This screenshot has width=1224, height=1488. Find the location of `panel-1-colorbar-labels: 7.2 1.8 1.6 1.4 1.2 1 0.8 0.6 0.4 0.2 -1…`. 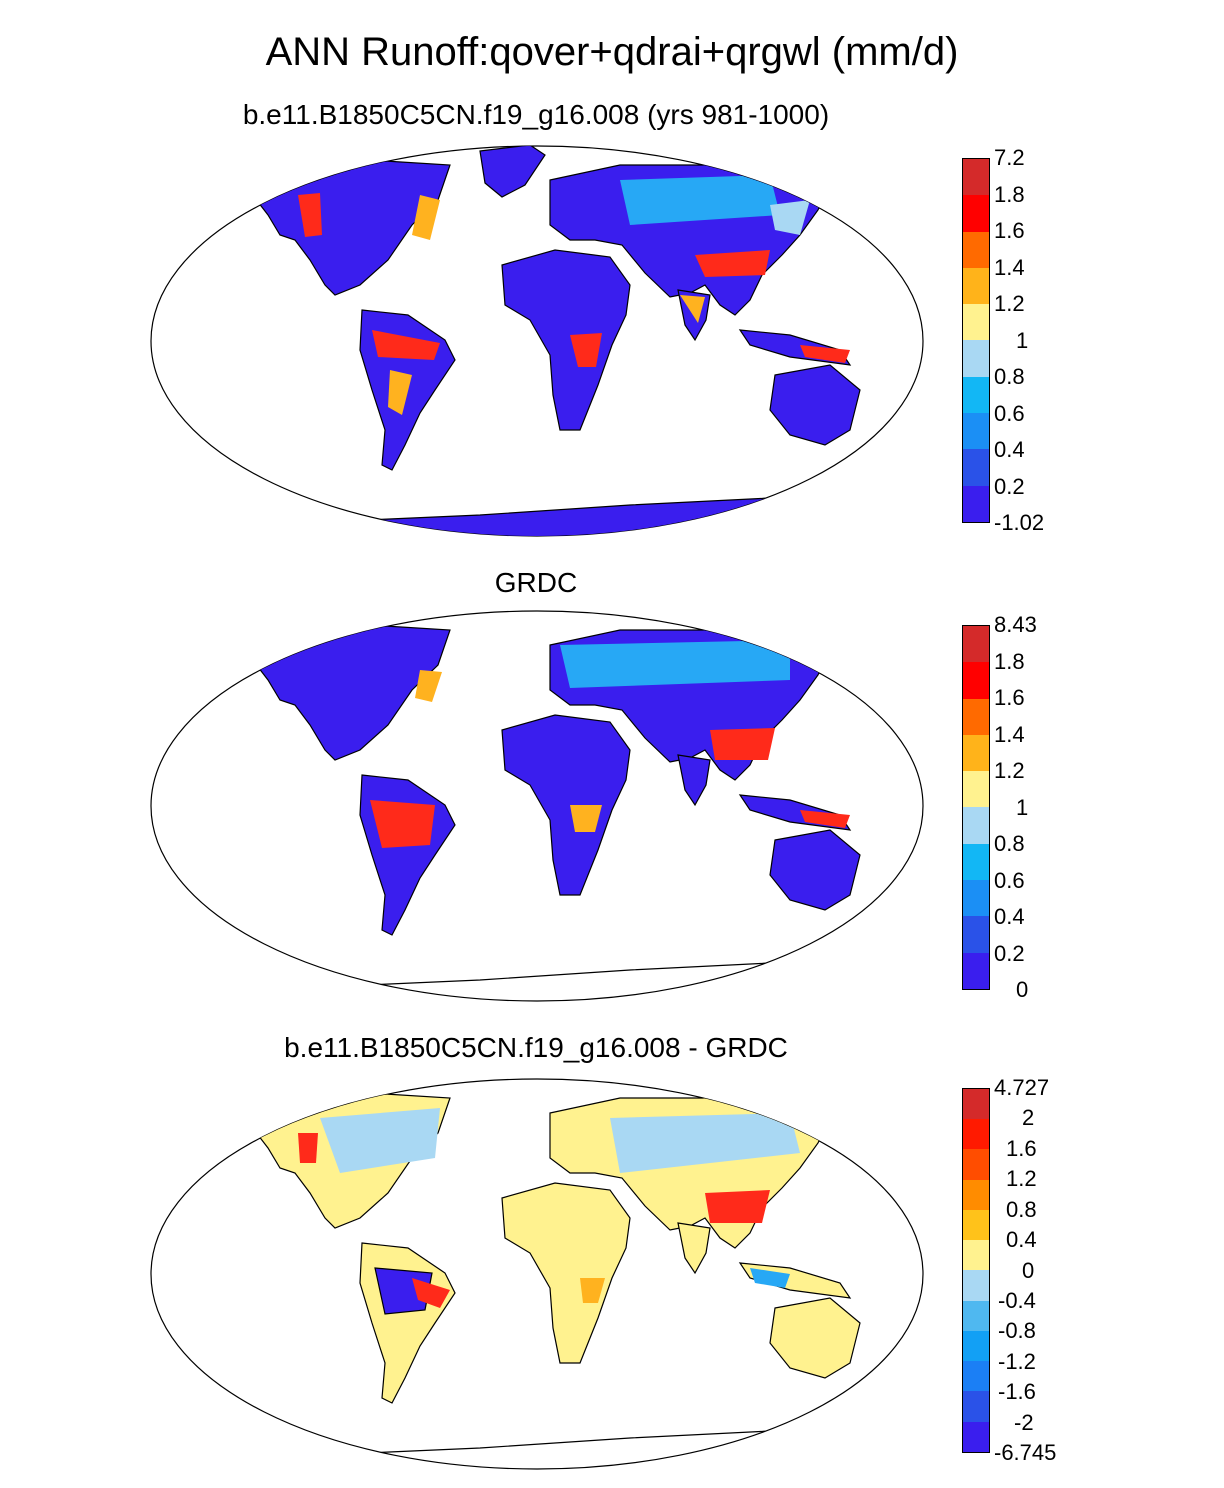

panel-1-colorbar-labels: 7.2 1.8 1.6 1.4 1.2 1 0.8 0.6 0.4 0.2 -1… is located at coordinates (1039, 340).